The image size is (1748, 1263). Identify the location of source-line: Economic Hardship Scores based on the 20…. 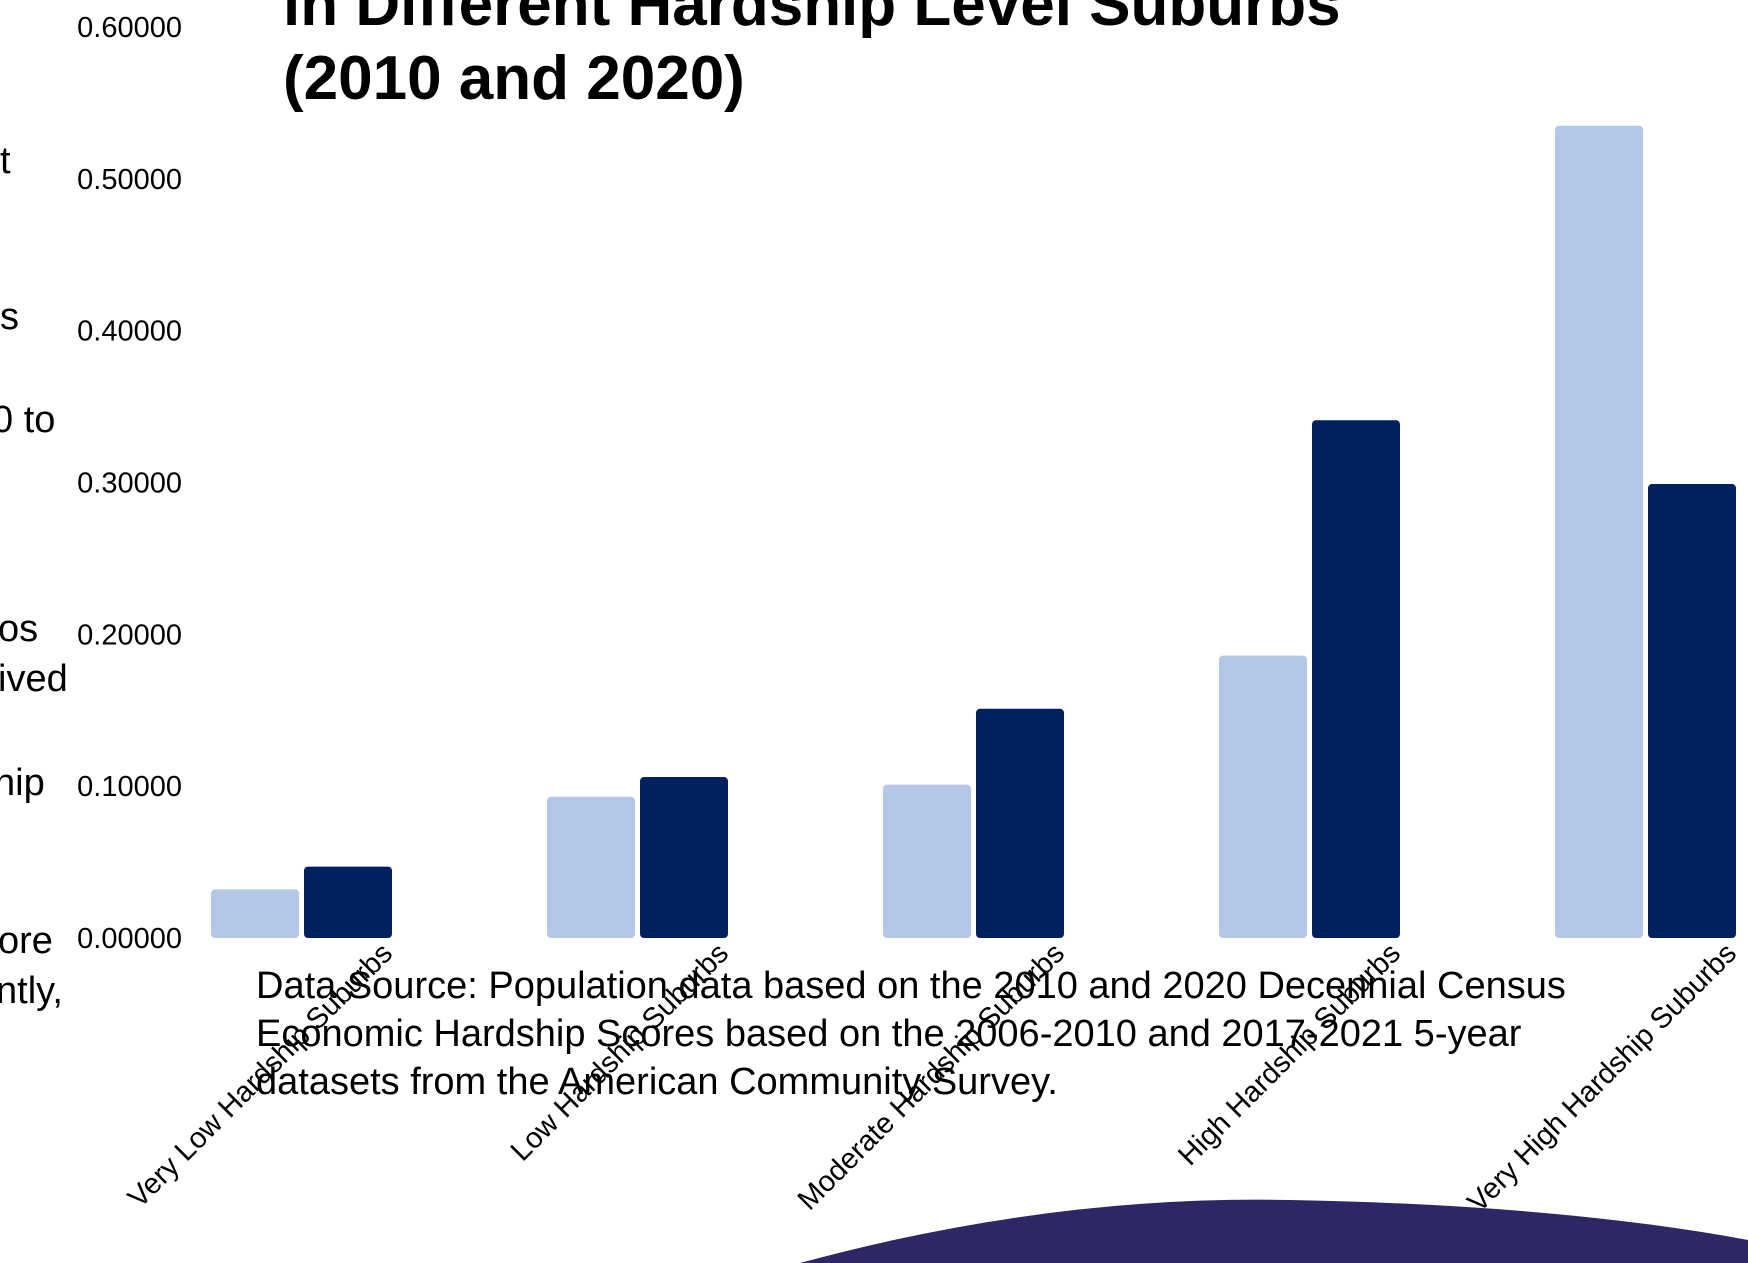
(889, 1034).